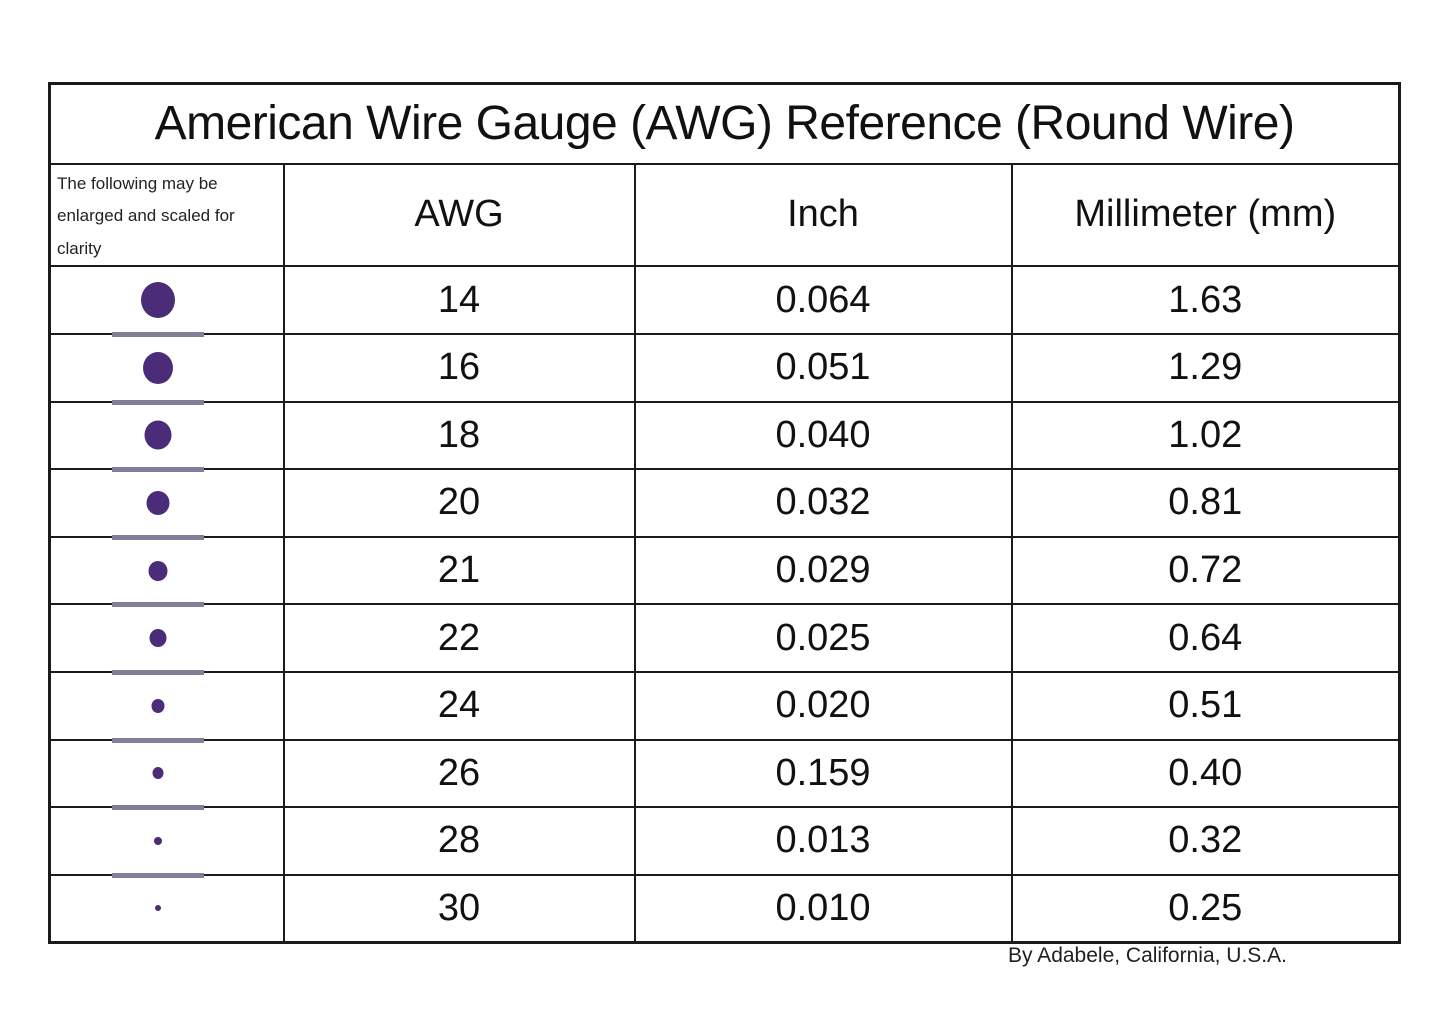  Describe the element at coordinates (1205, 367) in the screenshot. I see `mm-value: 1.29` at that location.